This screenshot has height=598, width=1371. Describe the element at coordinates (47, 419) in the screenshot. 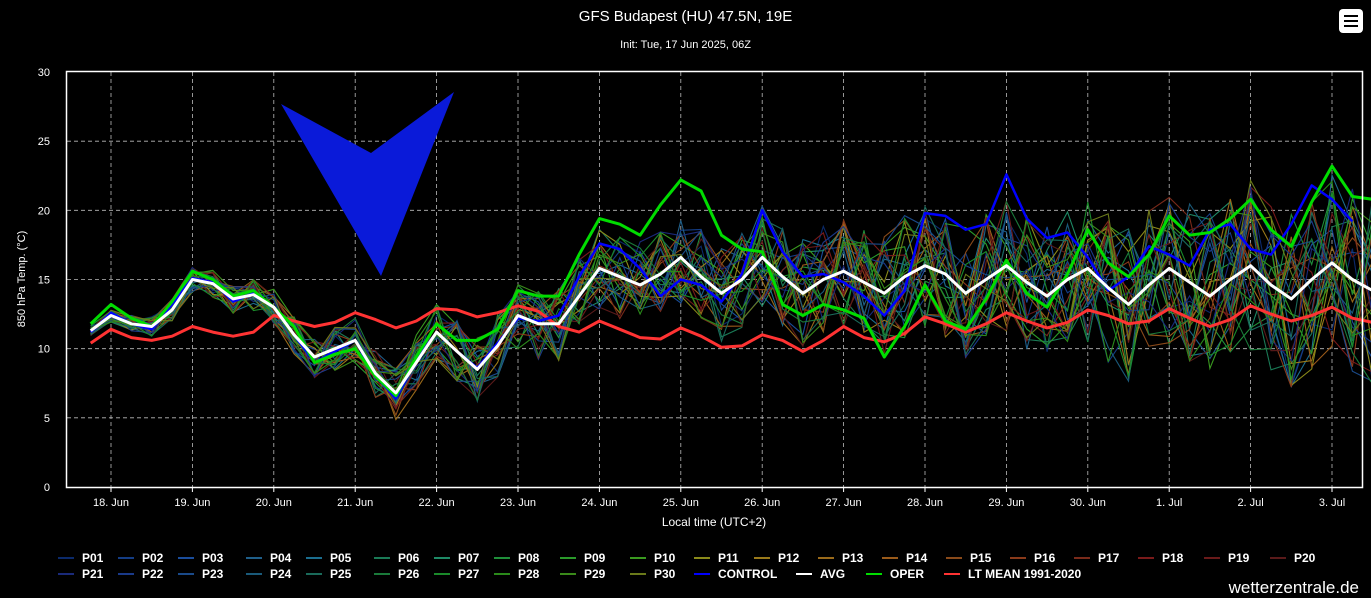

I see `y-tick-label: 5` at that location.